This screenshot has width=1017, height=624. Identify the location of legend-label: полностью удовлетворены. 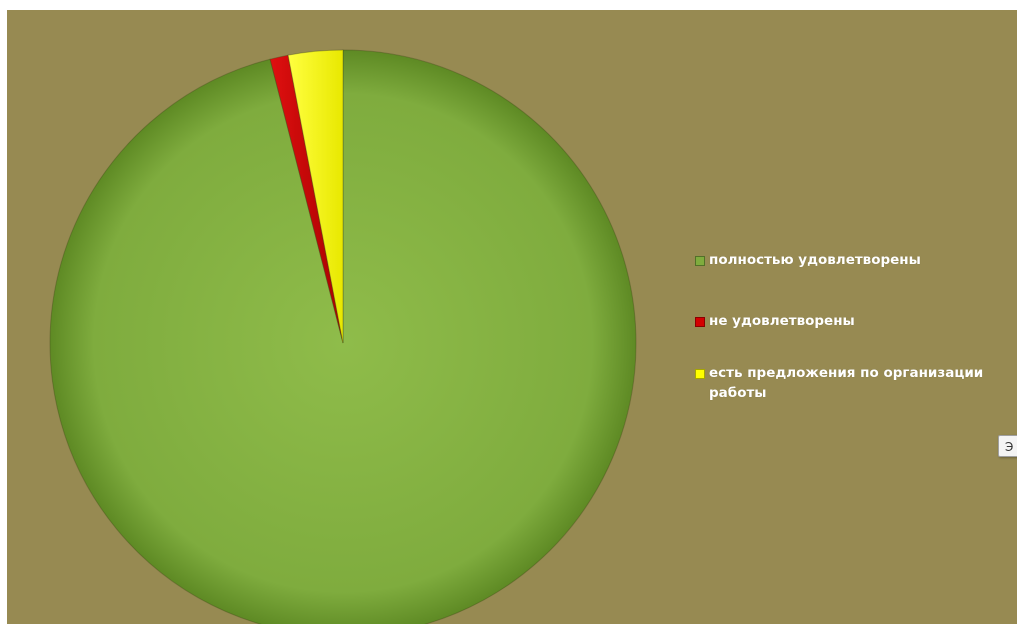
(815, 260).